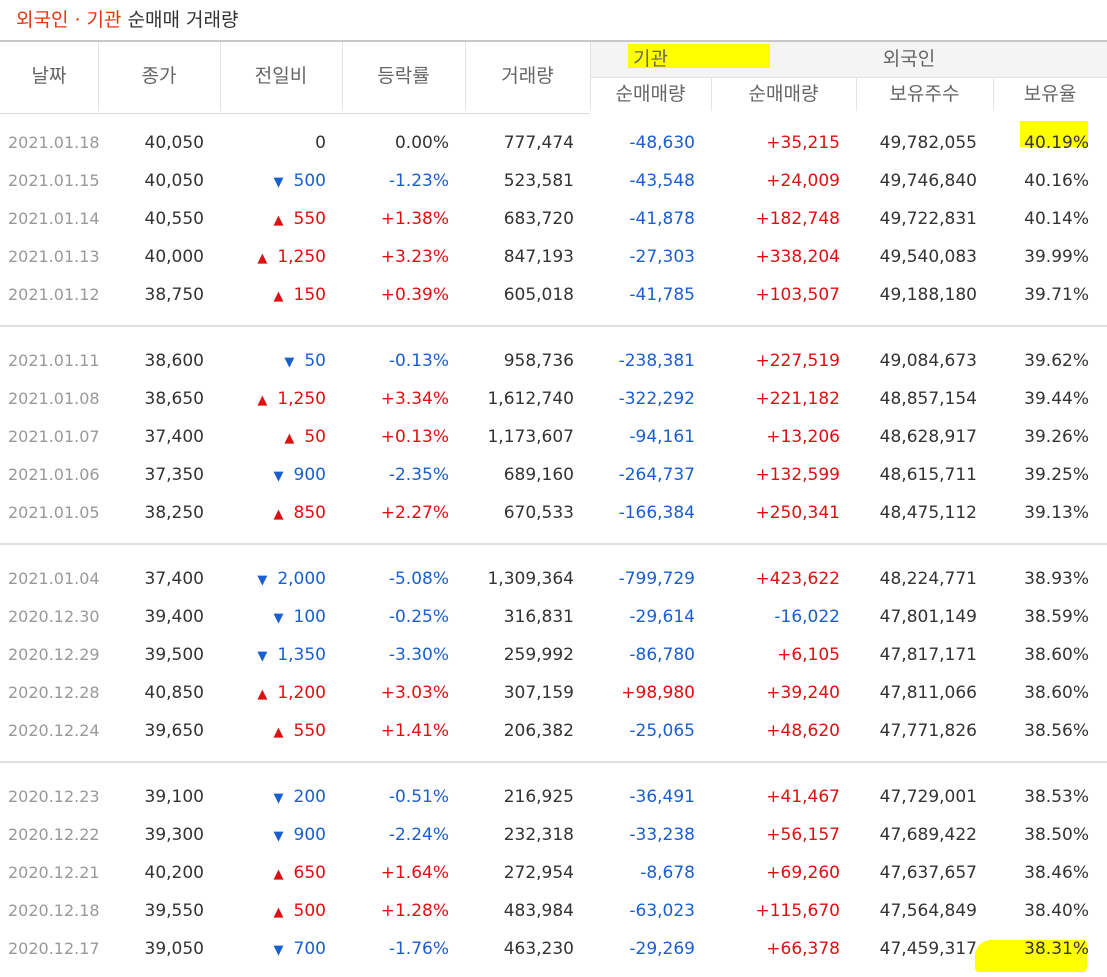 The image size is (1107, 977). What do you see at coordinates (803, 181) in the screenshot?
I see `foreign-net-cell: +24,009` at bounding box center [803, 181].